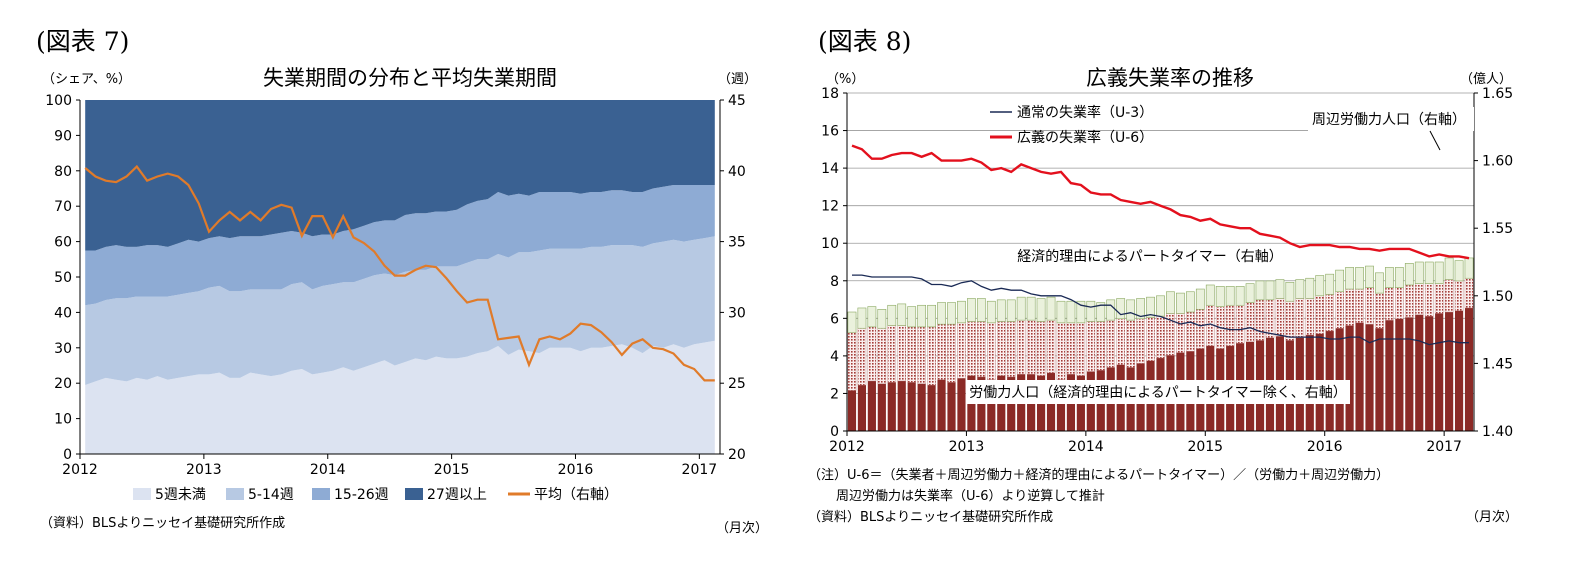 Image resolution: width=1576 pixels, height=571 pixels. Describe the element at coordinates (834, 282) in the screenshot. I see `y-tick-label: 8` at that location.